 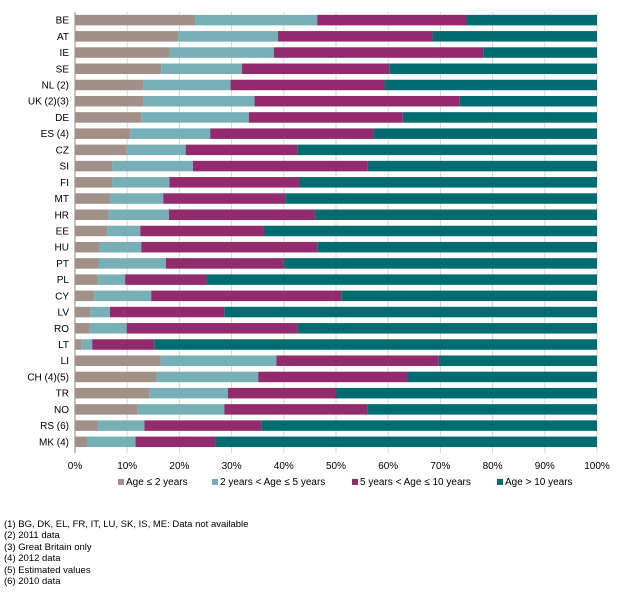 What do you see at coordinates (65, 53) in the screenshot?
I see `category-label: IE` at bounding box center [65, 53].